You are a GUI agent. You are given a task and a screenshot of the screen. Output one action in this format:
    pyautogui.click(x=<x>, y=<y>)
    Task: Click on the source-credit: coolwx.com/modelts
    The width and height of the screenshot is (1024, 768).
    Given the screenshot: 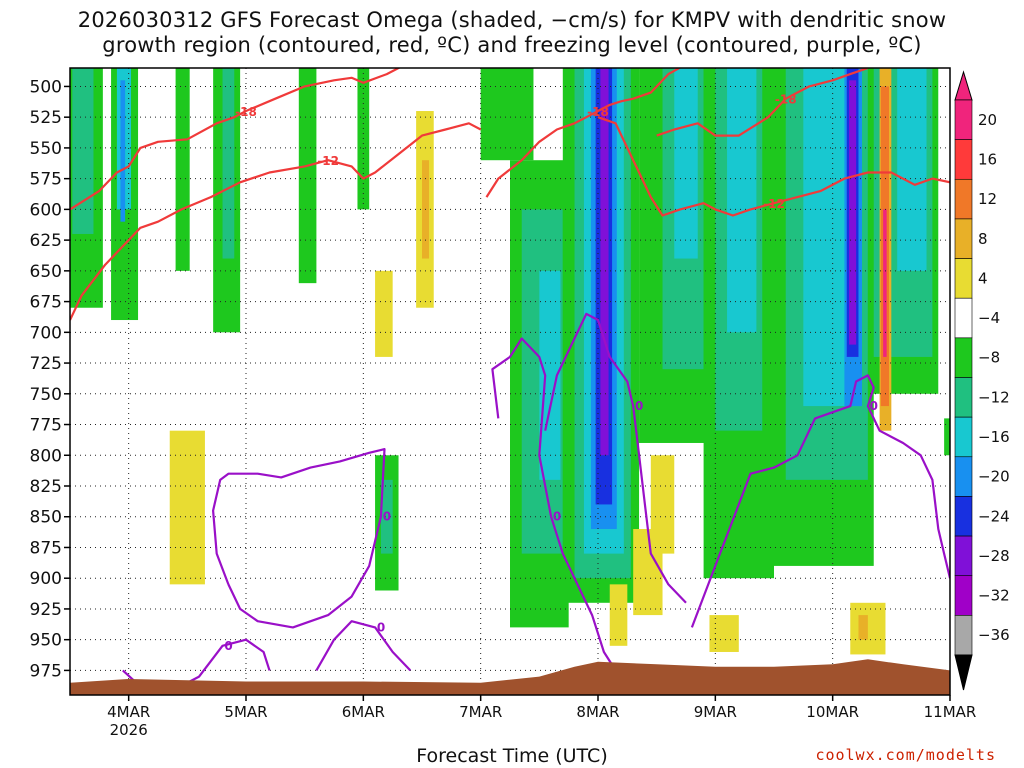 What is the action you would take?
    pyautogui.click(x=905, y=755)
    